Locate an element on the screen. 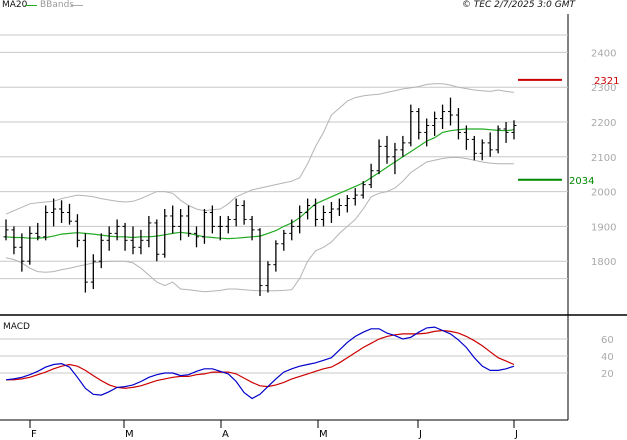 Image resolution: width=627 pixels, height=440 pixels. macd-layer is located at coordinates (260, 363).